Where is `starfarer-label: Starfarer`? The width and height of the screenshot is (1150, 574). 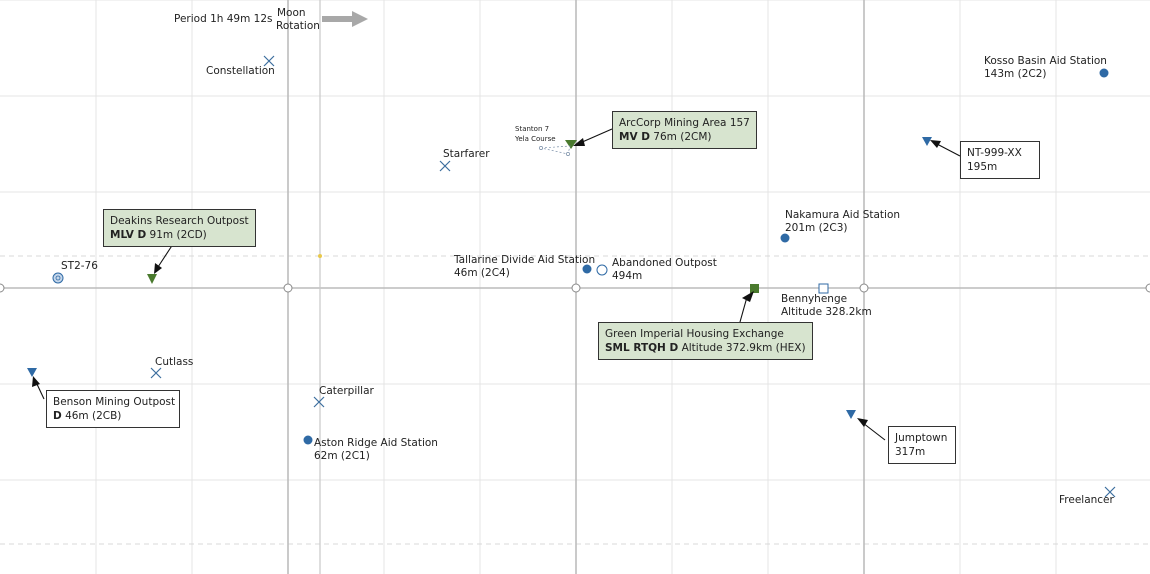 starfarer-label: Starfarer is located at coordinates (466, 154).